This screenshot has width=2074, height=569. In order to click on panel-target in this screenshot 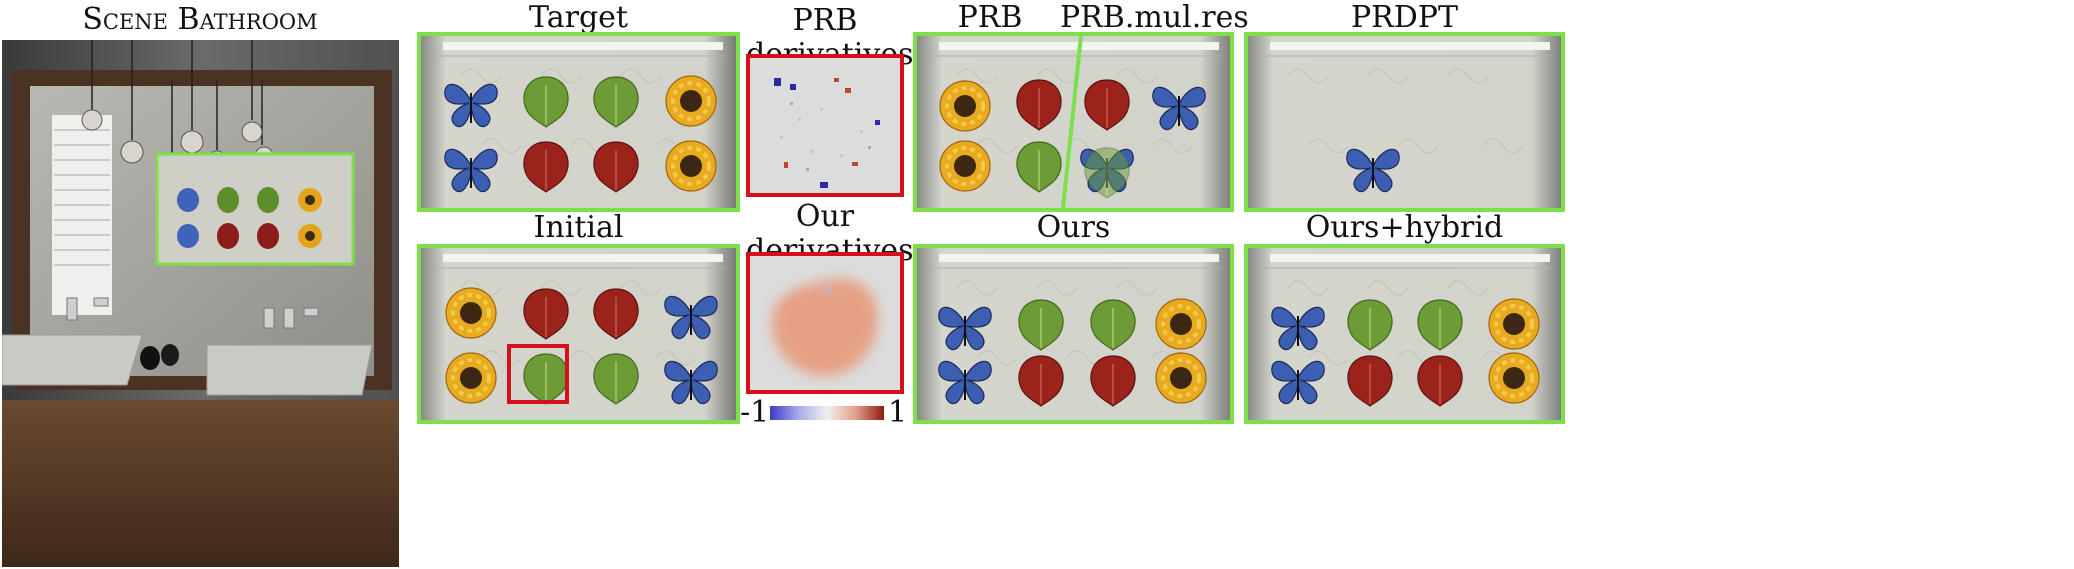, I will do `click(578, 122)`.